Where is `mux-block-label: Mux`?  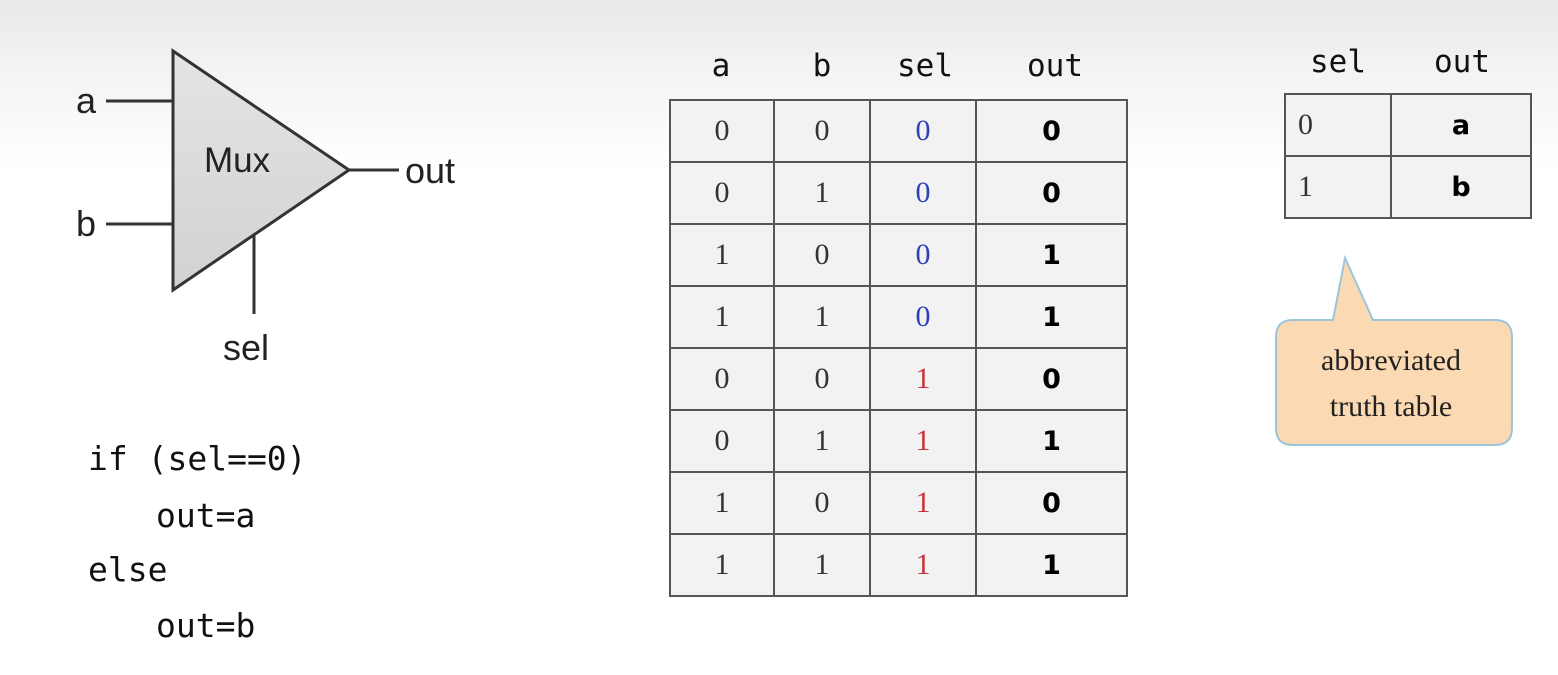 mux-block-label: Mux is located at coordinates (237, 160).